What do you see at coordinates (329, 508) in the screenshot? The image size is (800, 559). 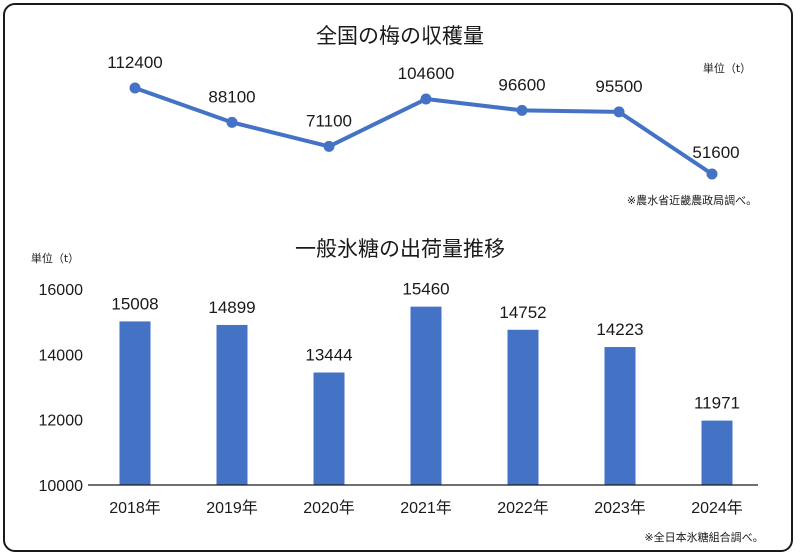 I see `x-tick-label: 2020年` at bounding box center [329, 508].